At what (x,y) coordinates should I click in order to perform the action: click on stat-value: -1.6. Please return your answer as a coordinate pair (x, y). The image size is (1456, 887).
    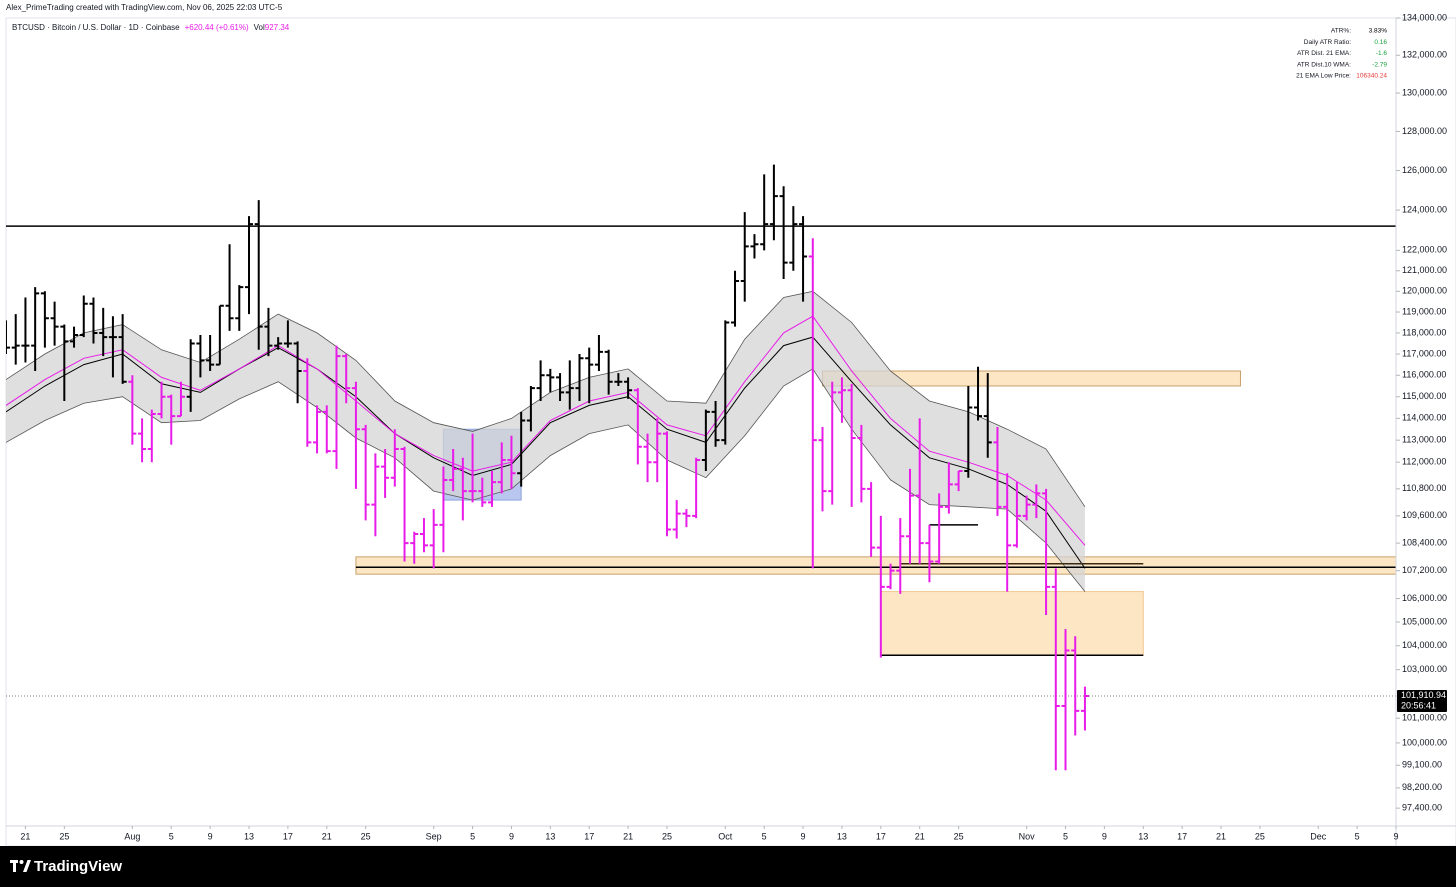
    Looking at the image, I should click on (1382, 53).